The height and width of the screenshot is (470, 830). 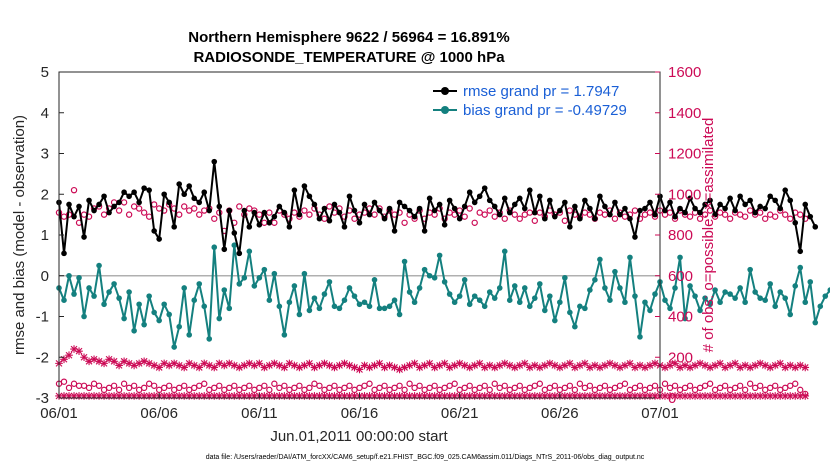 I want to click on y-tick-label-left-4: 1, so click(x=45, y=235).